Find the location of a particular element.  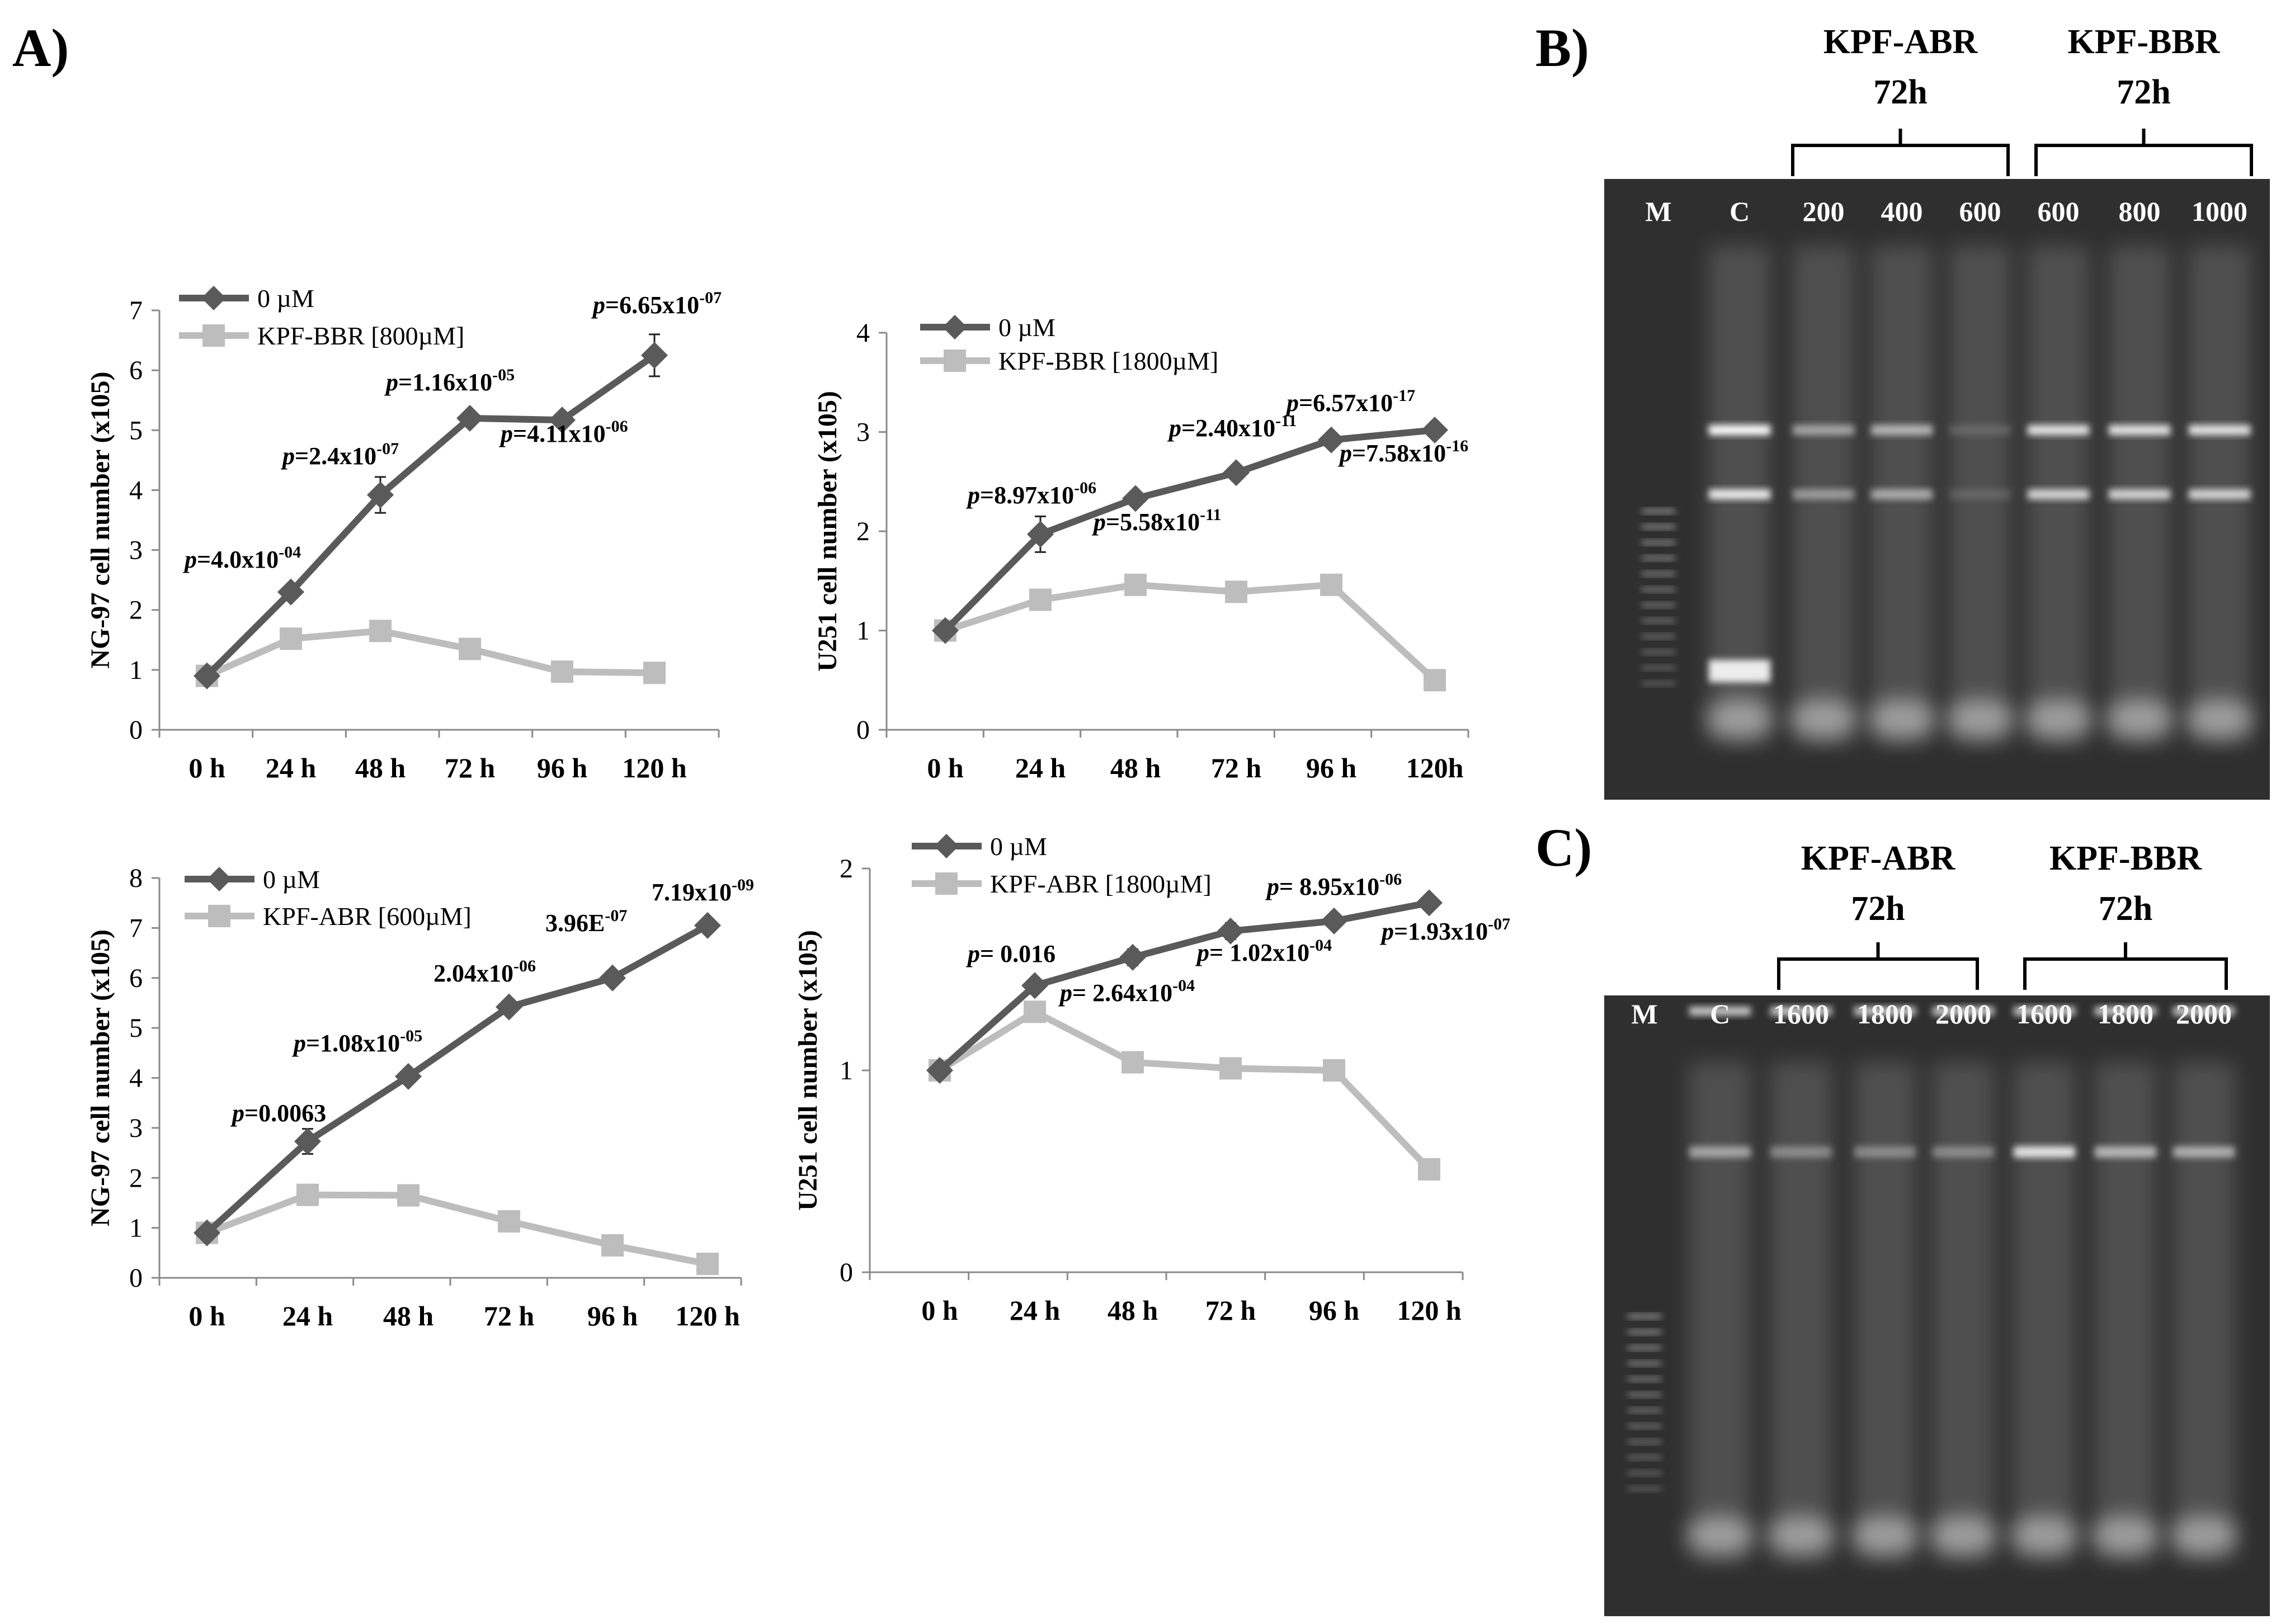

p-value-annotation: p=1.93x10-07 is located at coordinates (1444, 930).